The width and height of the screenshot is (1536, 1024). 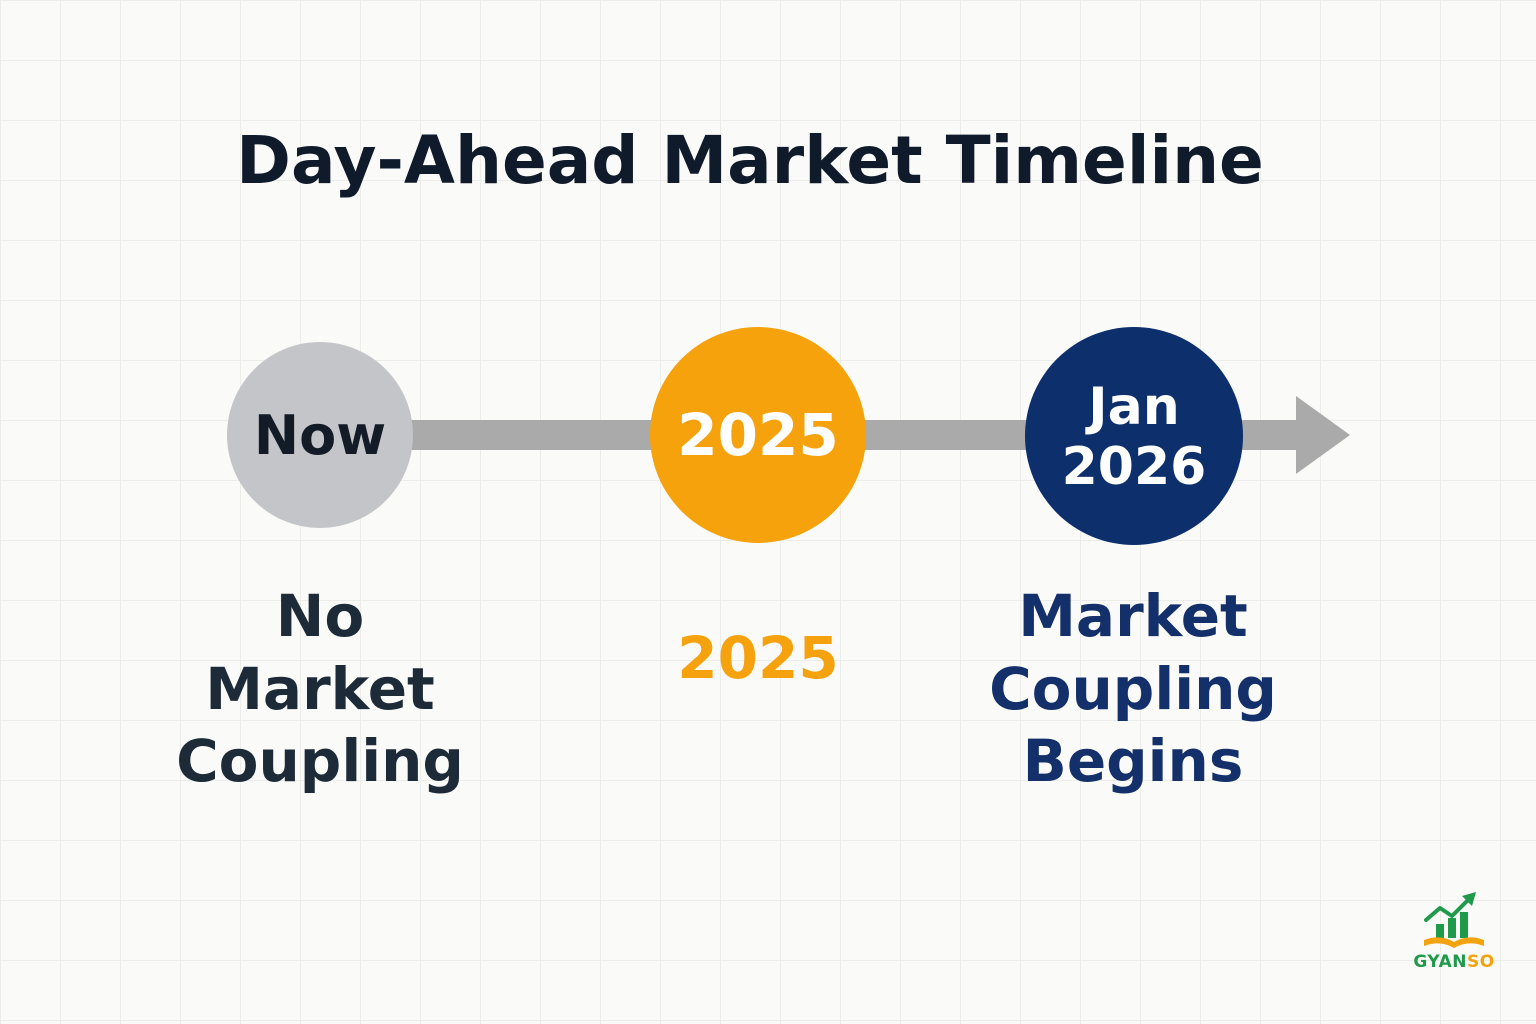 What do you see at coordinates (1323, 435) in the screenshot?
I see `arrow-right-icon` at bounding box center [1323, 435].